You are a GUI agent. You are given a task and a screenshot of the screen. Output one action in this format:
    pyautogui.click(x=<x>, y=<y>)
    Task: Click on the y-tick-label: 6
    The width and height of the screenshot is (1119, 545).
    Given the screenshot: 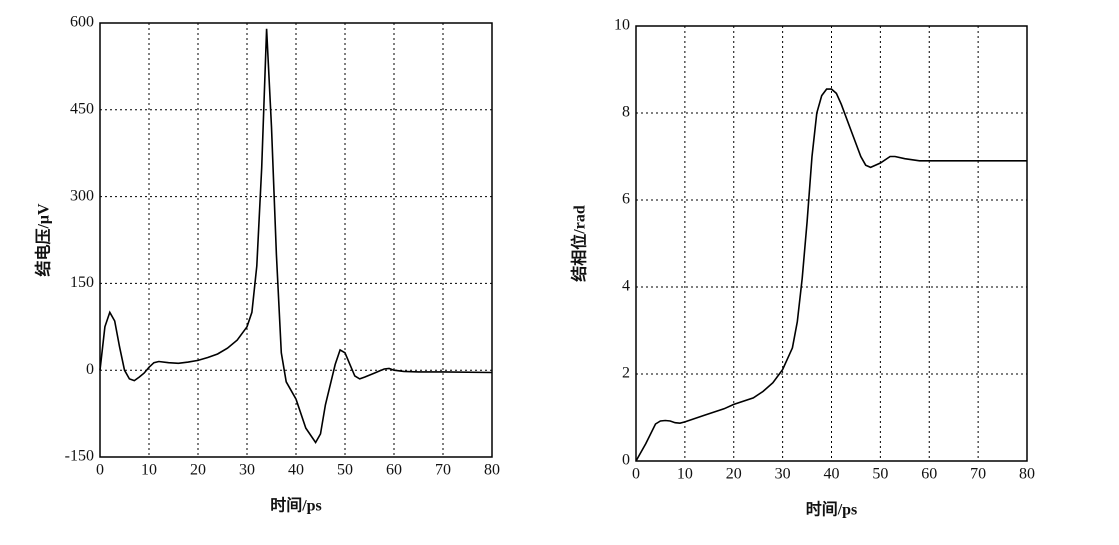 What is the action you would take?
    pyautogui.click(x=626, y=199)
    